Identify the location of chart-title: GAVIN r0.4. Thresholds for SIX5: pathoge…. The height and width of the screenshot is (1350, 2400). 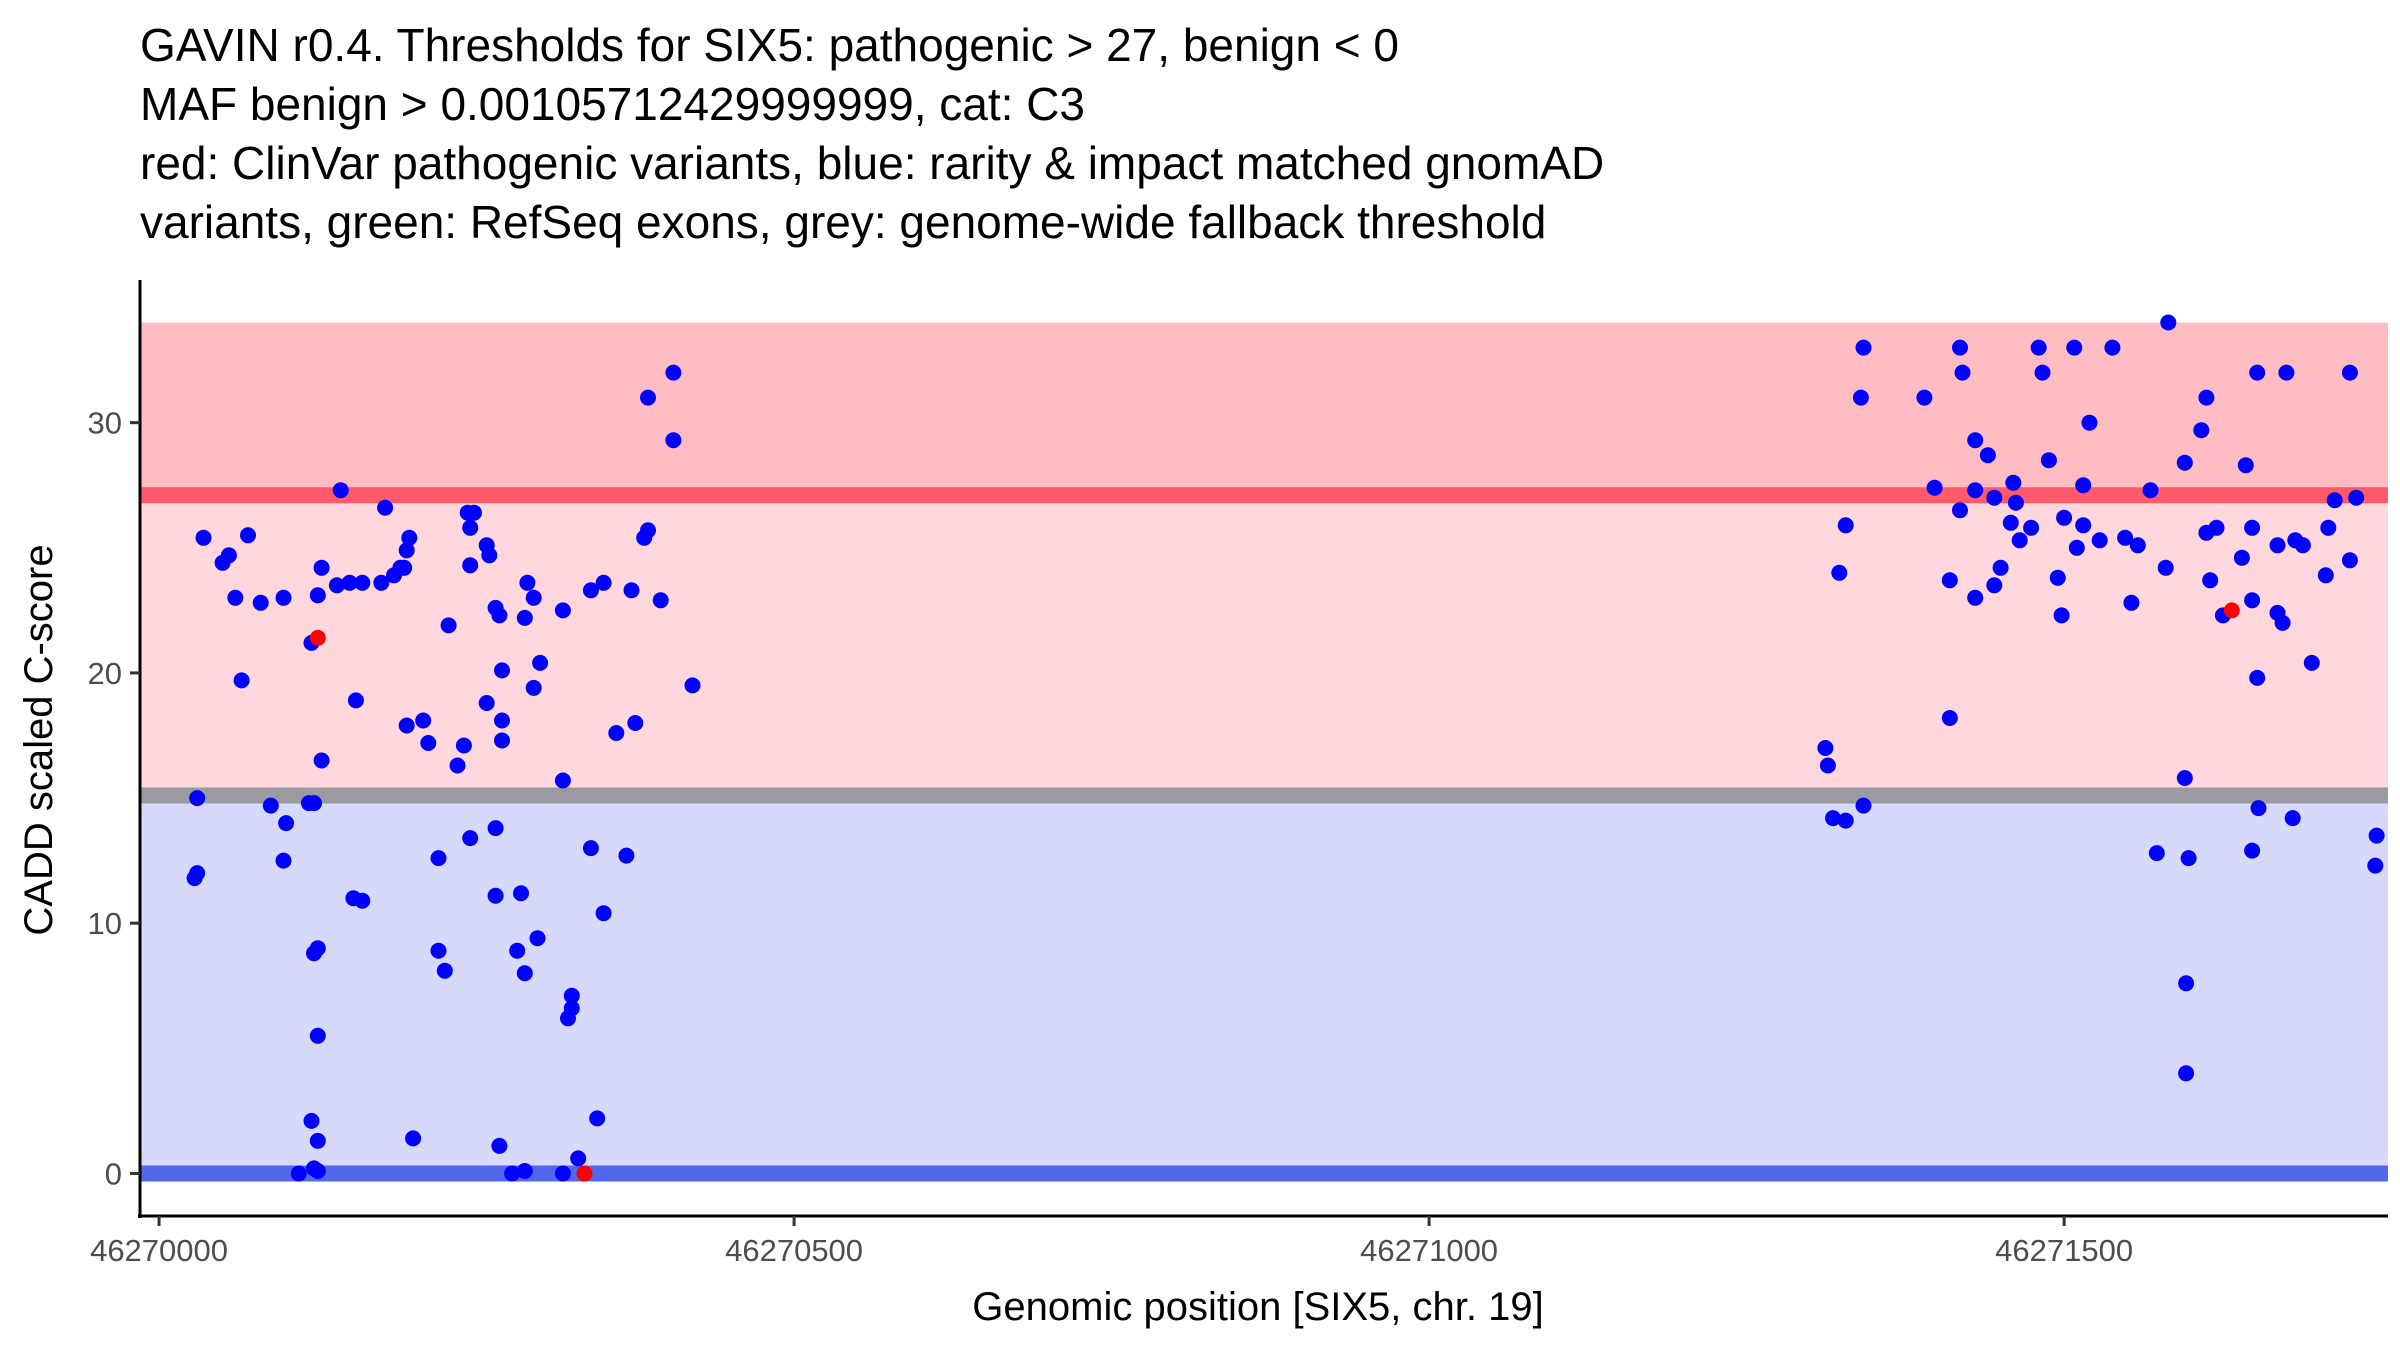
(872, 134).